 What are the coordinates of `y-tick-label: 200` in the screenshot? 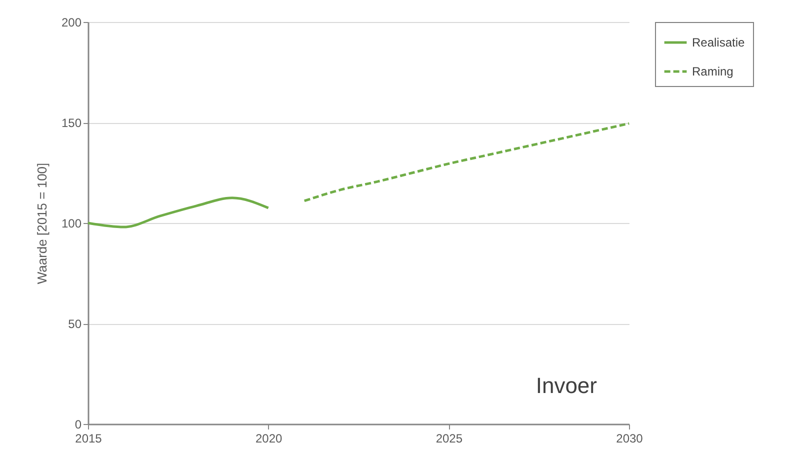 It's located at (71, 23).